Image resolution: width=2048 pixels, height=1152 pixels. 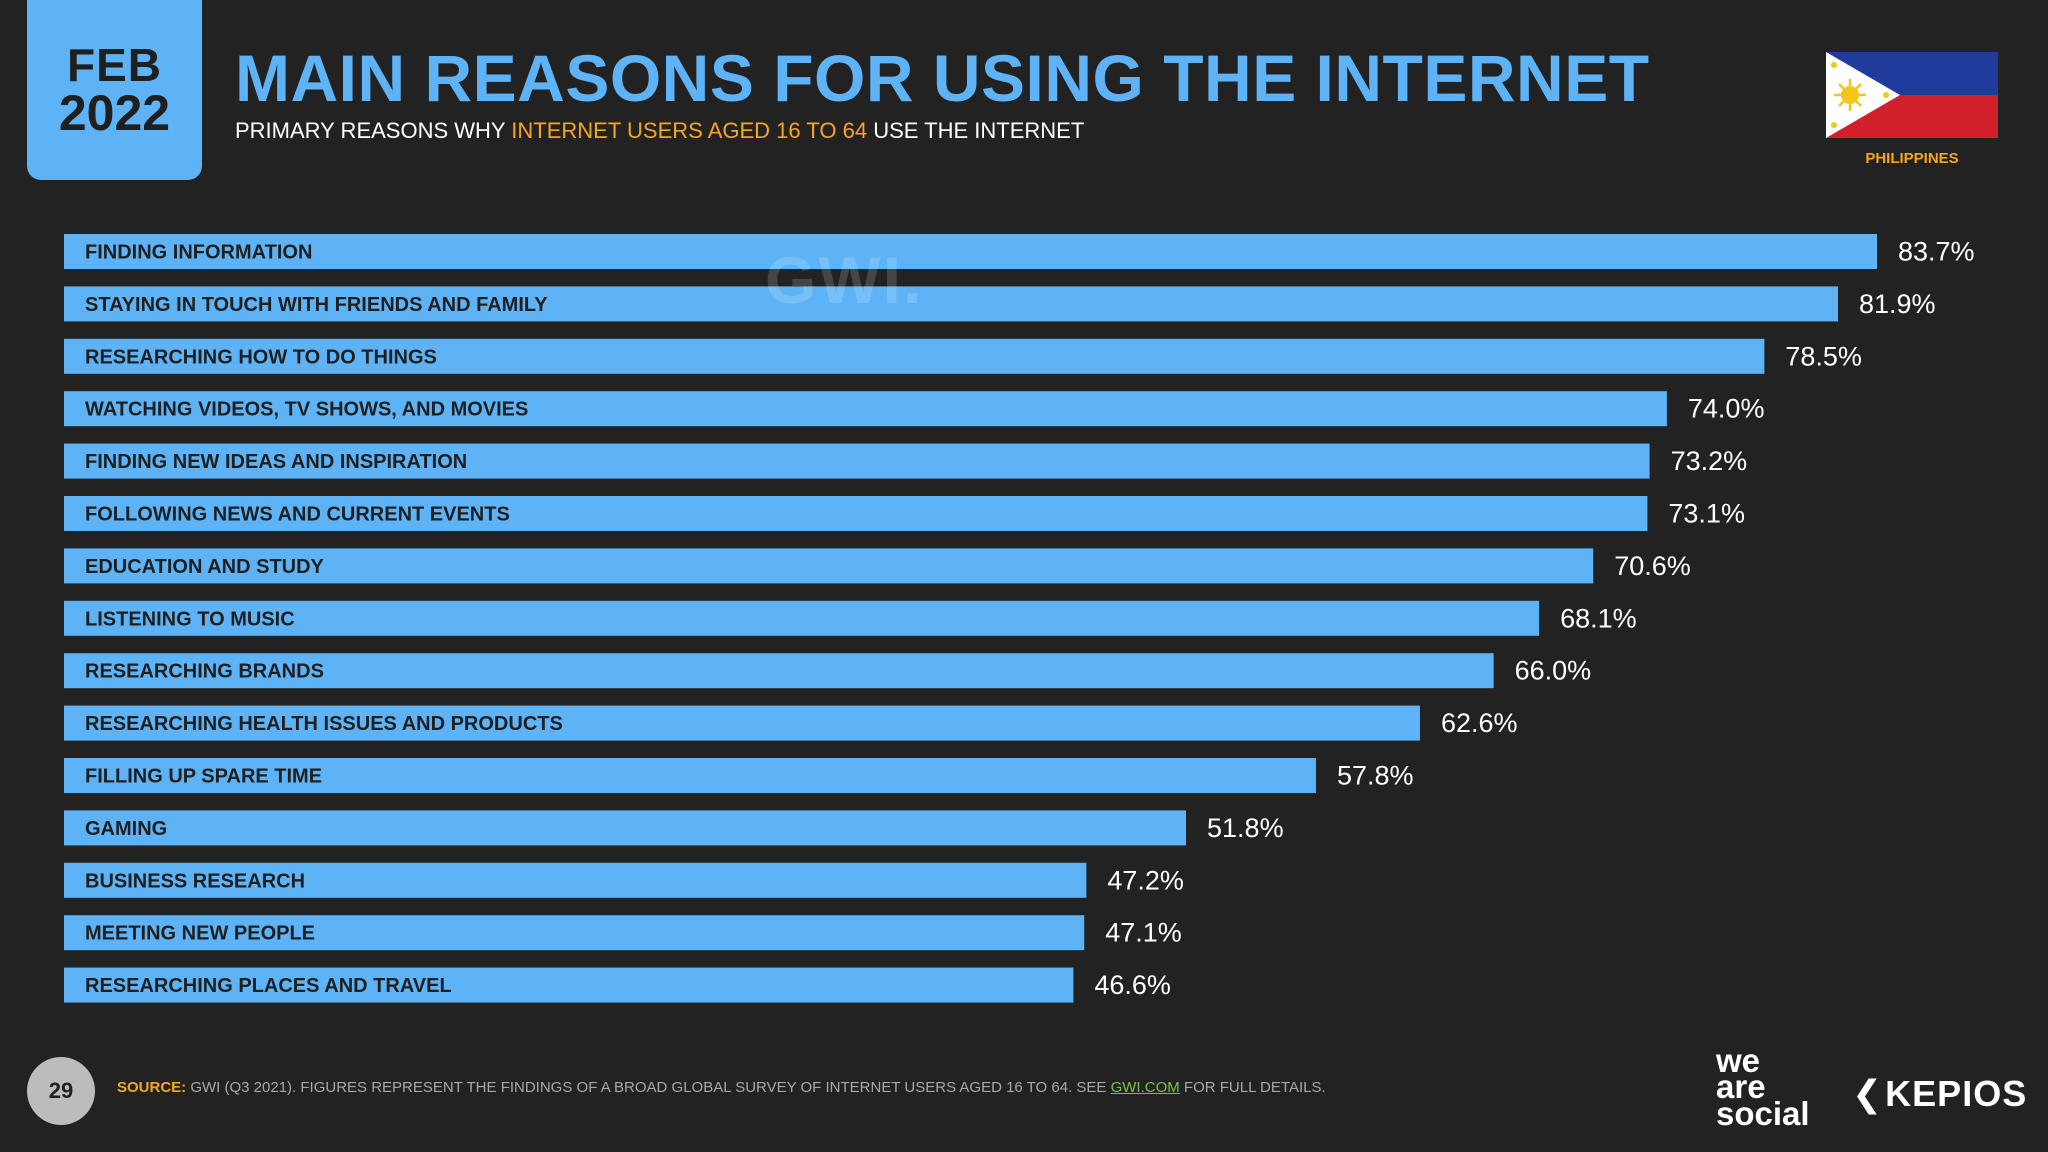 What do you see at coordinates (152, 1087) in the screenshot?
I see `source-label: SOURCE:` at bounding box center [152, 1087].